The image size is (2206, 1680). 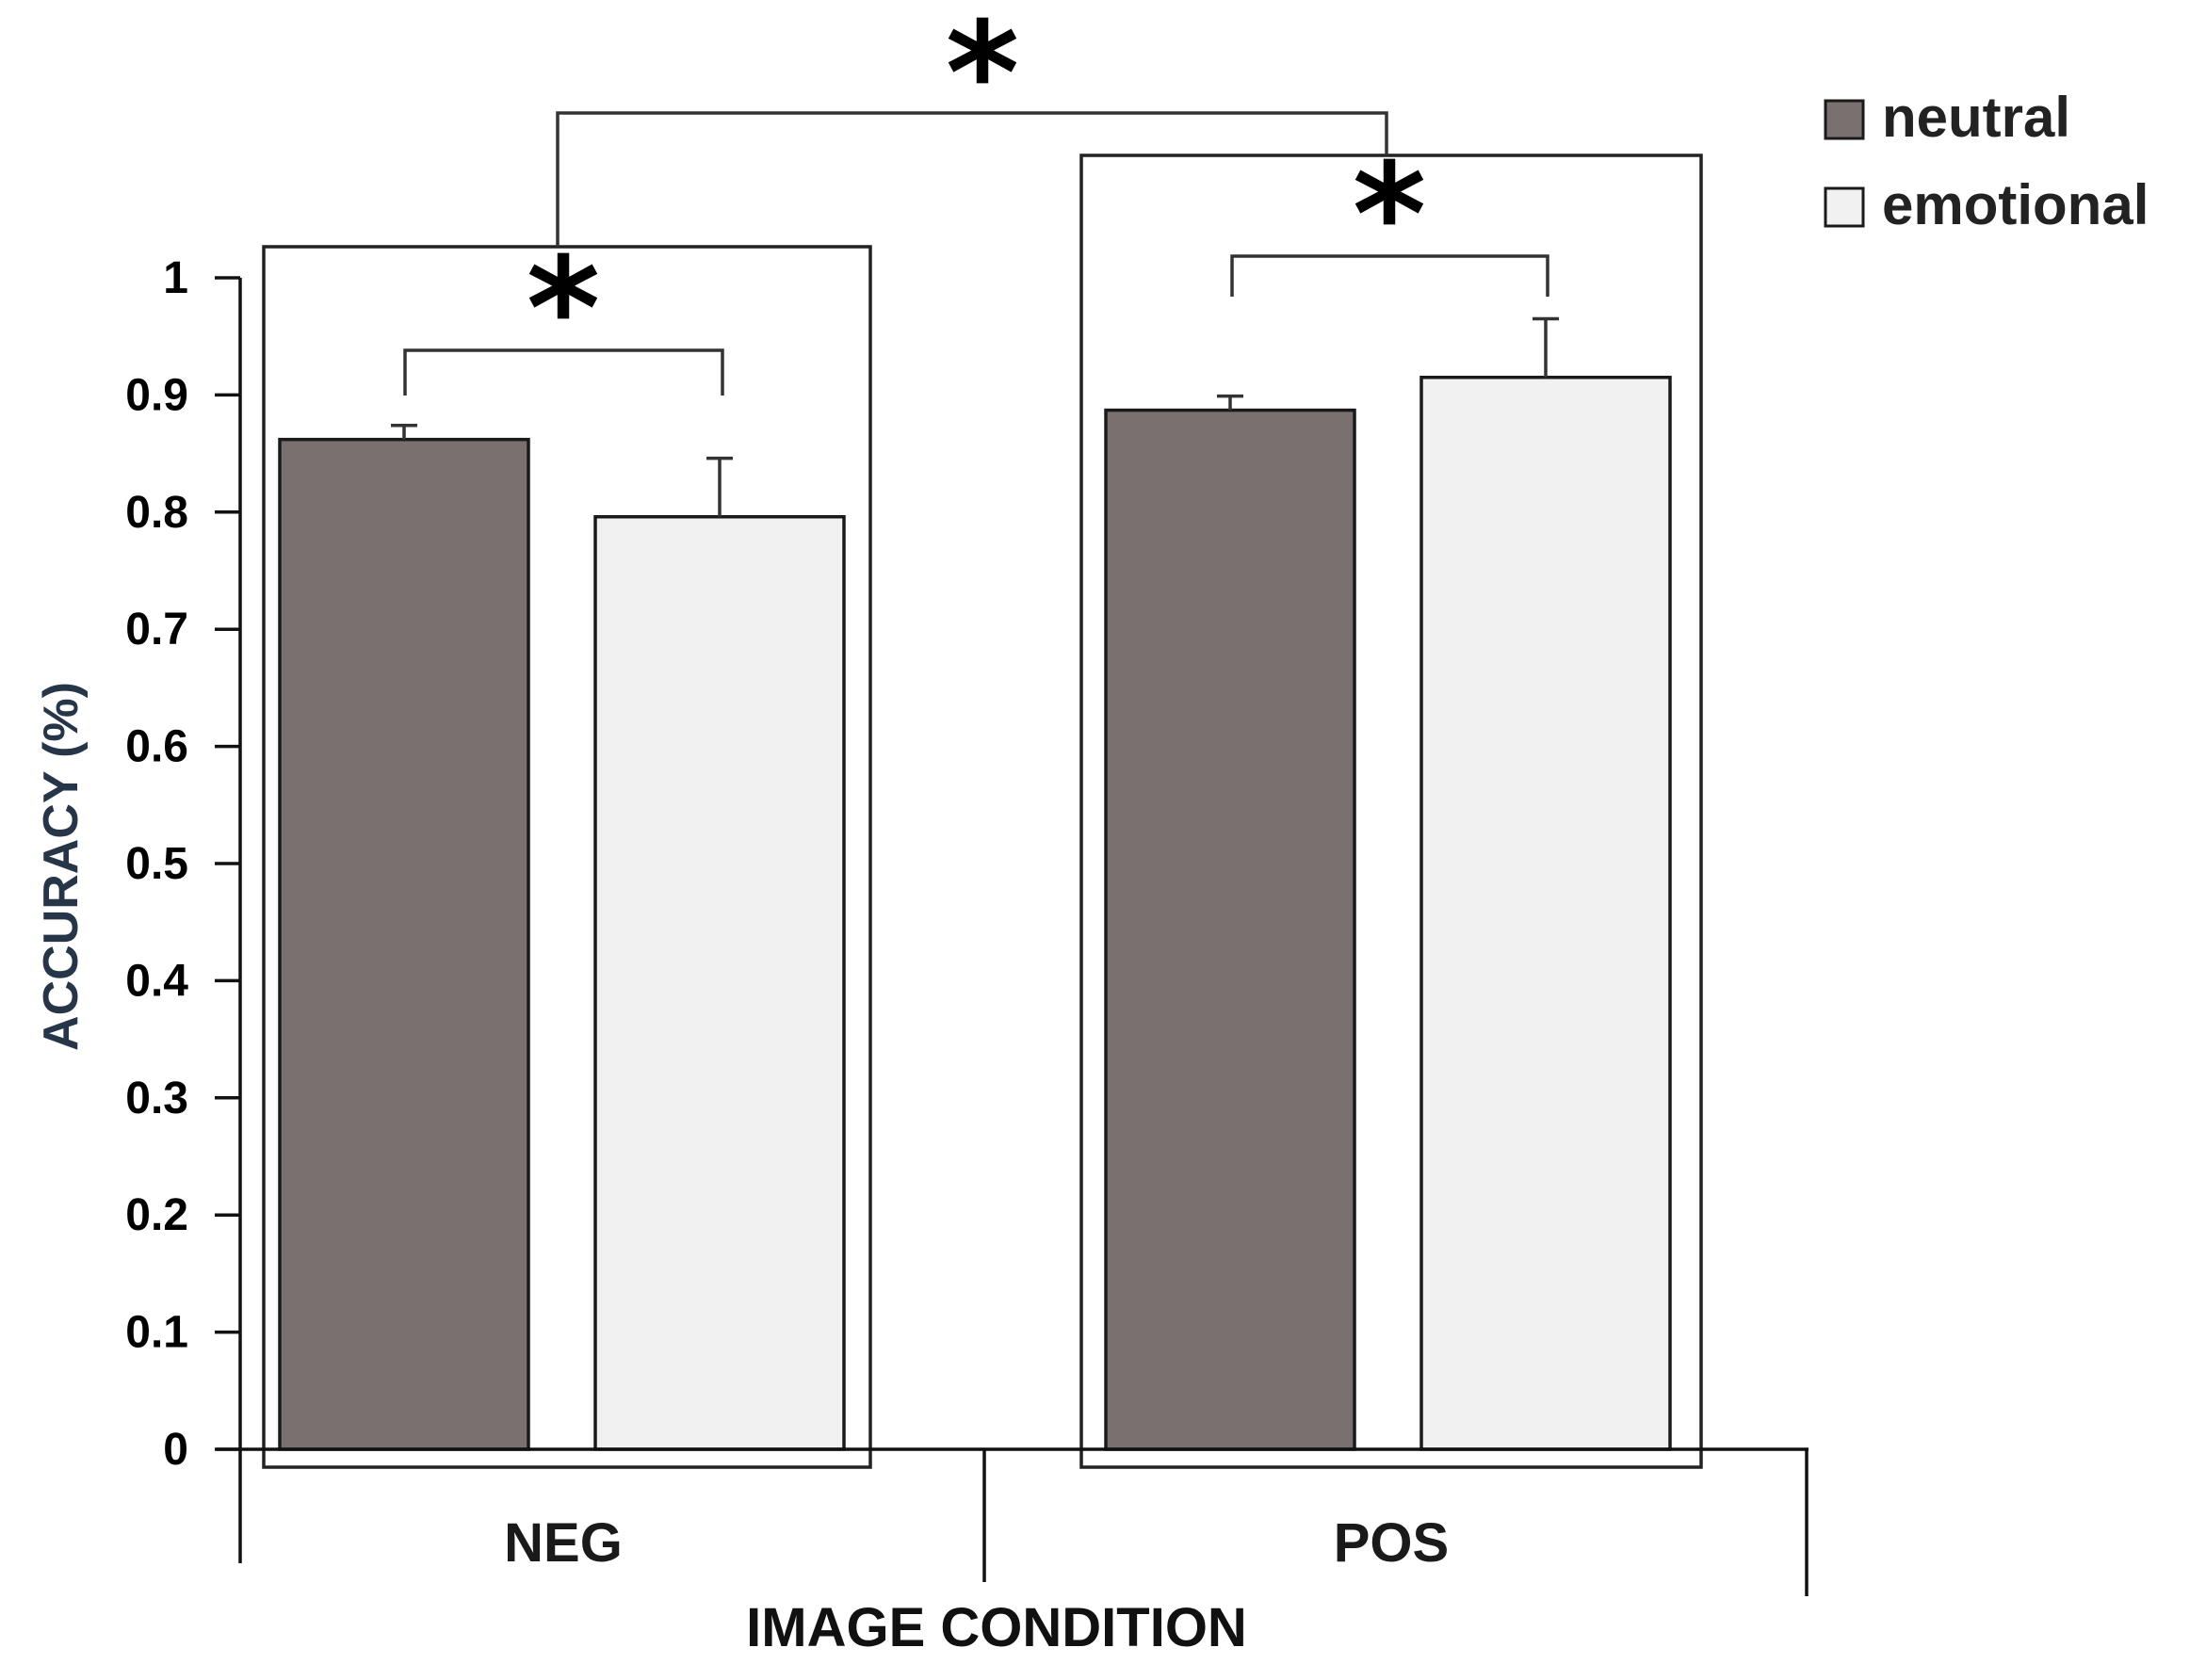 I want to click on group-significance-bracket, so click(x=972, y=179).